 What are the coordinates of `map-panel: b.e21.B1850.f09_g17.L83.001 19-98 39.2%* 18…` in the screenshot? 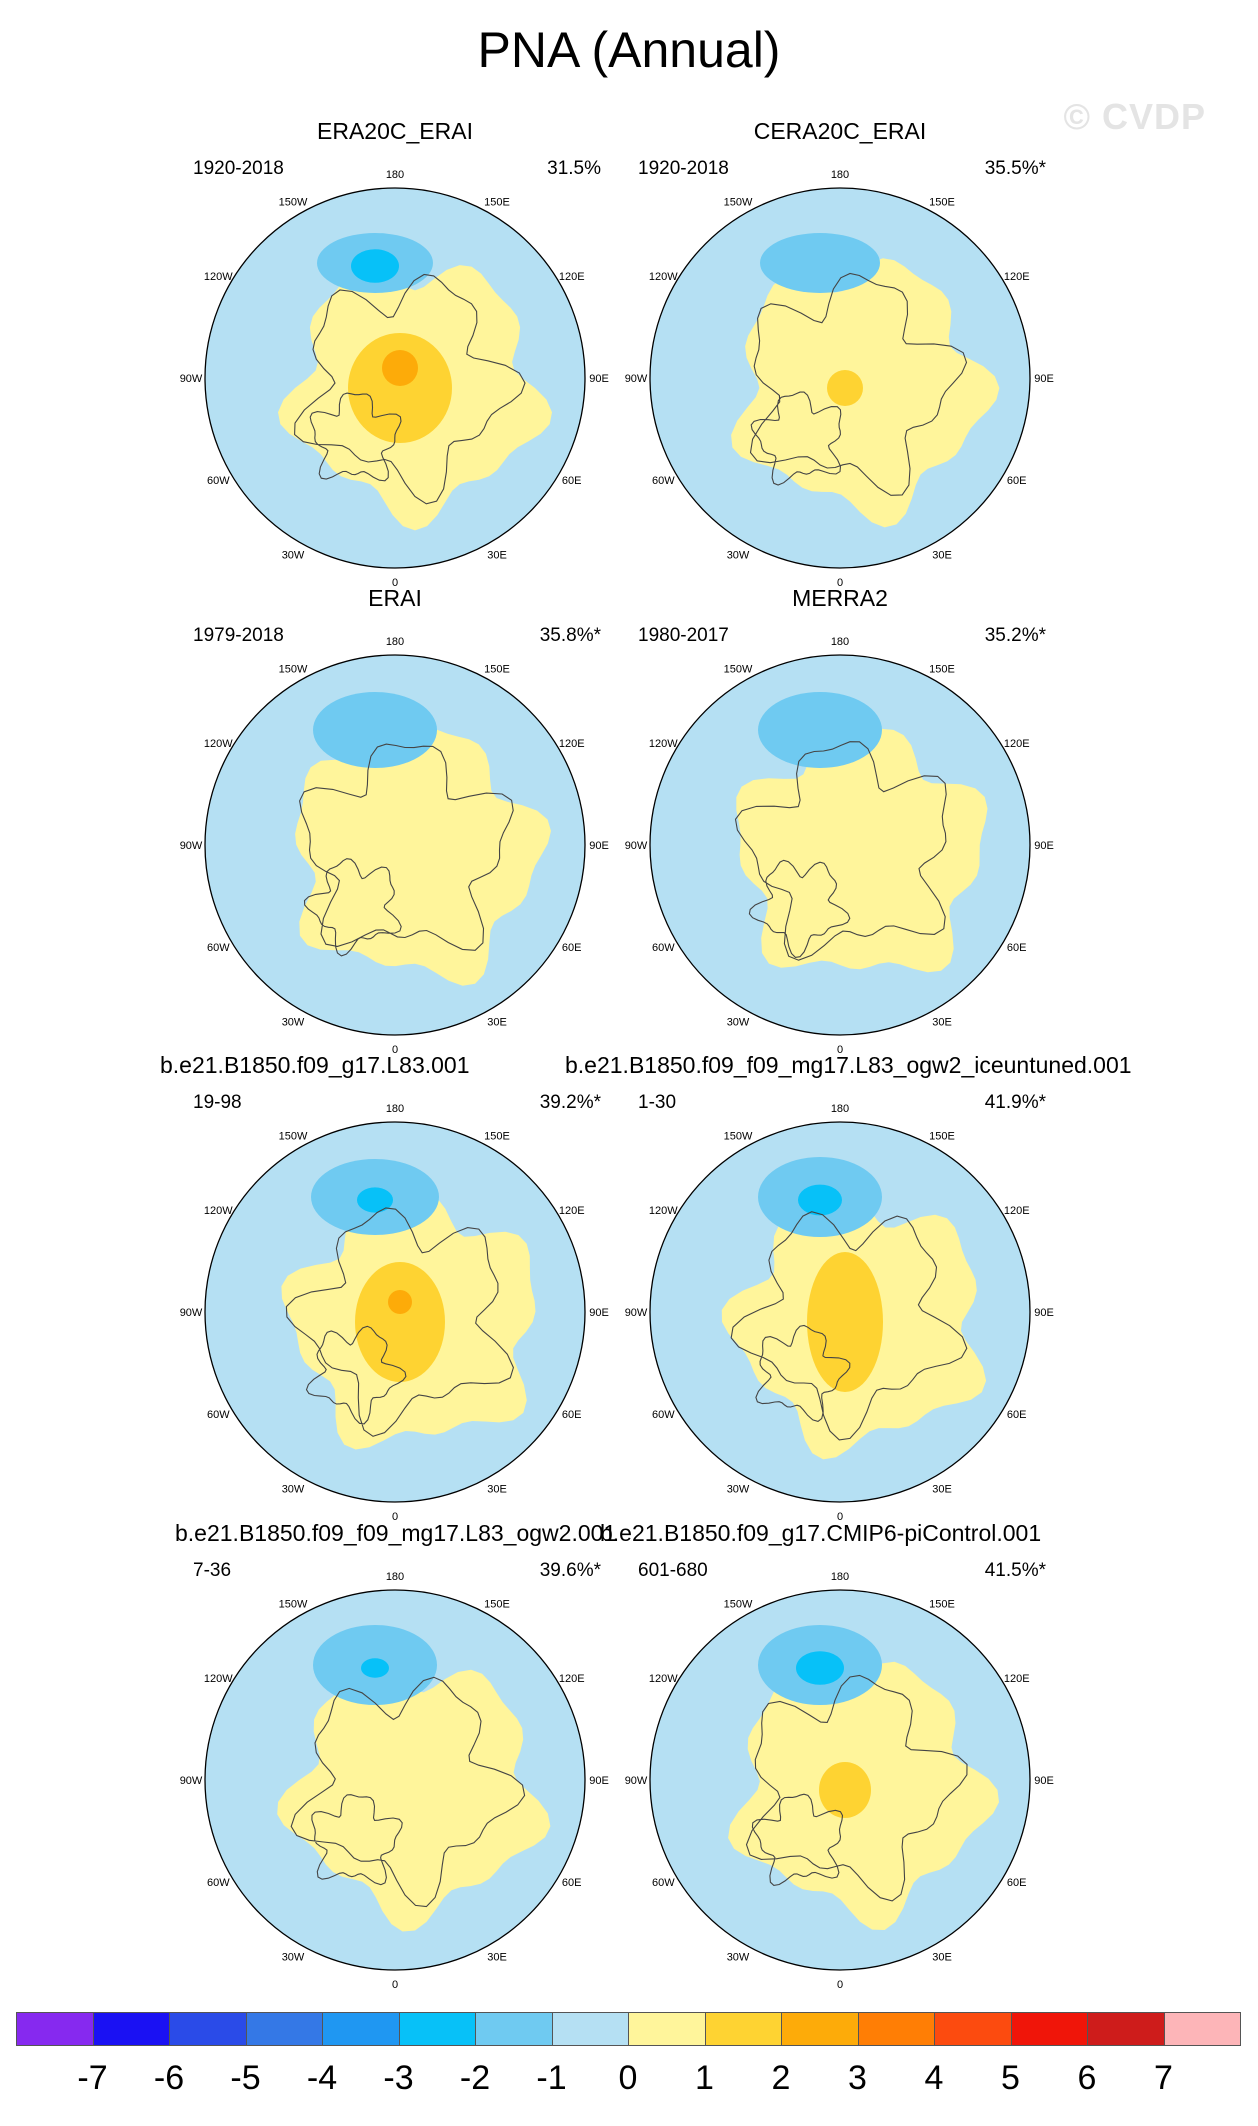 It's located at (392, 1287).